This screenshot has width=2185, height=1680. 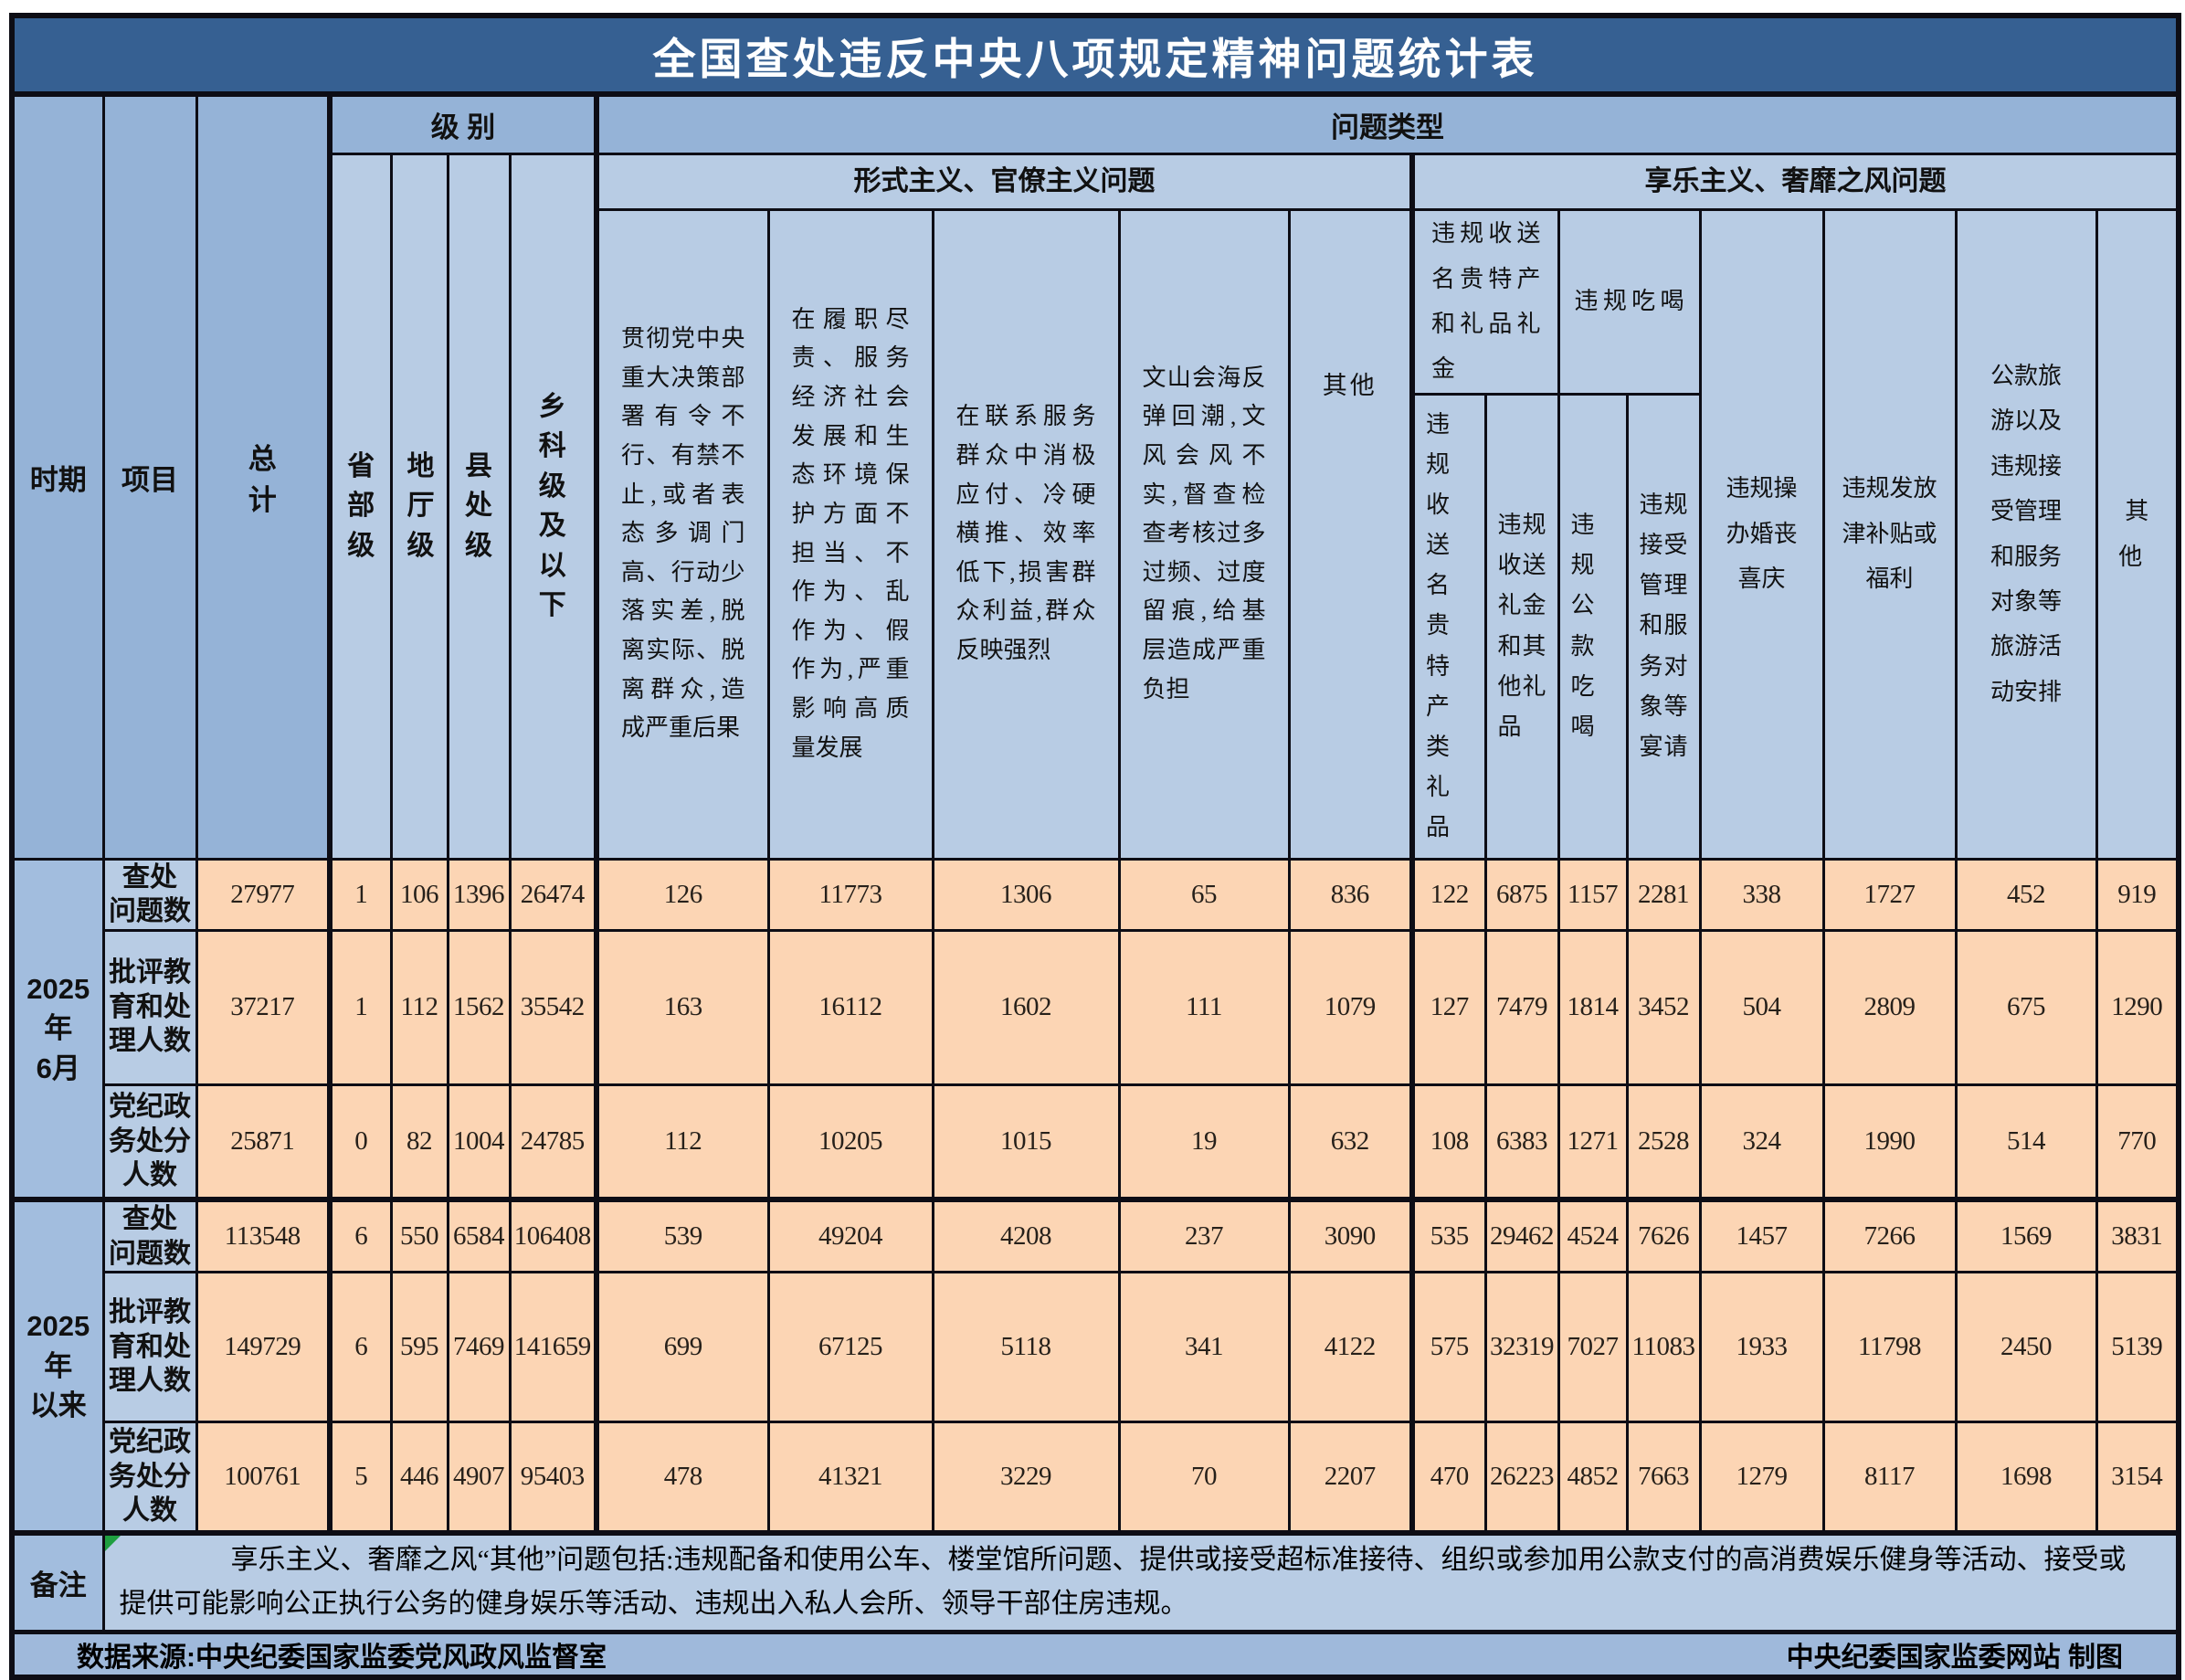 What do you see at coordinates (1593, 626) in the screenshot?
I see `col-header-dining-public-funds: 违规公款吃喝` at bounding box center [1593, 626].